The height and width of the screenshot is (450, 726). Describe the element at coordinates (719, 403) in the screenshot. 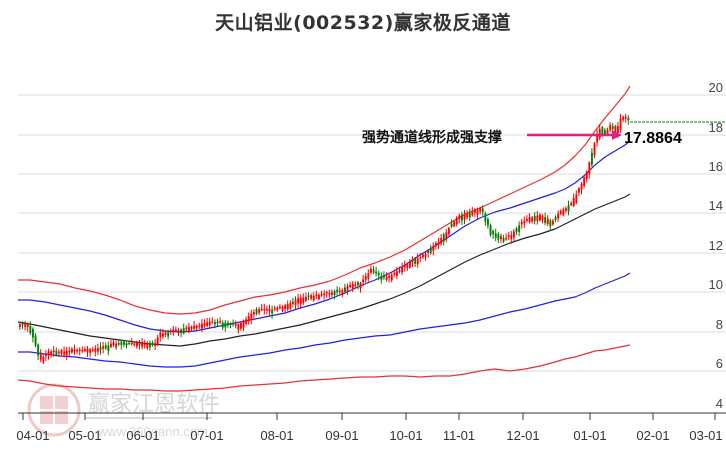

I see `y-tick: 4` at that location.